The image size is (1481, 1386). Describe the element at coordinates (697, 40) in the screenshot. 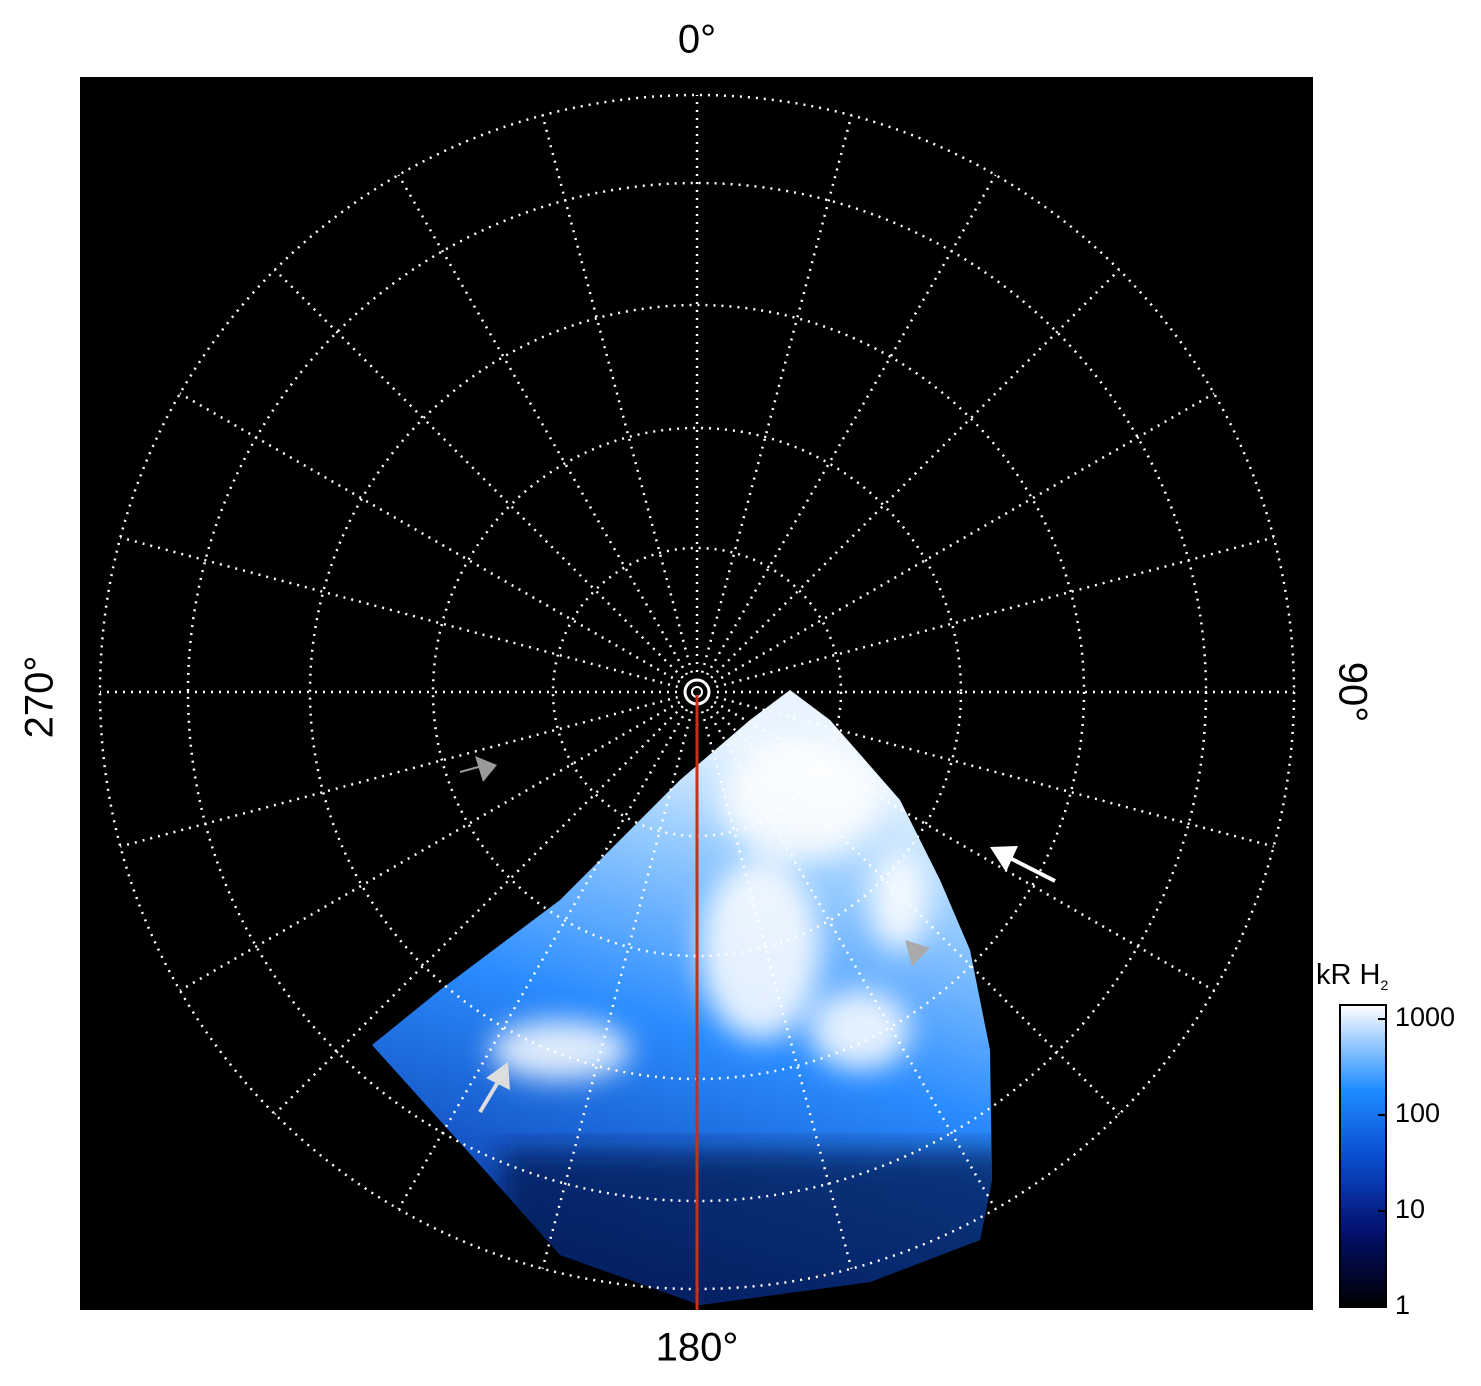

I see `angle-label-top: 0°` at that location.